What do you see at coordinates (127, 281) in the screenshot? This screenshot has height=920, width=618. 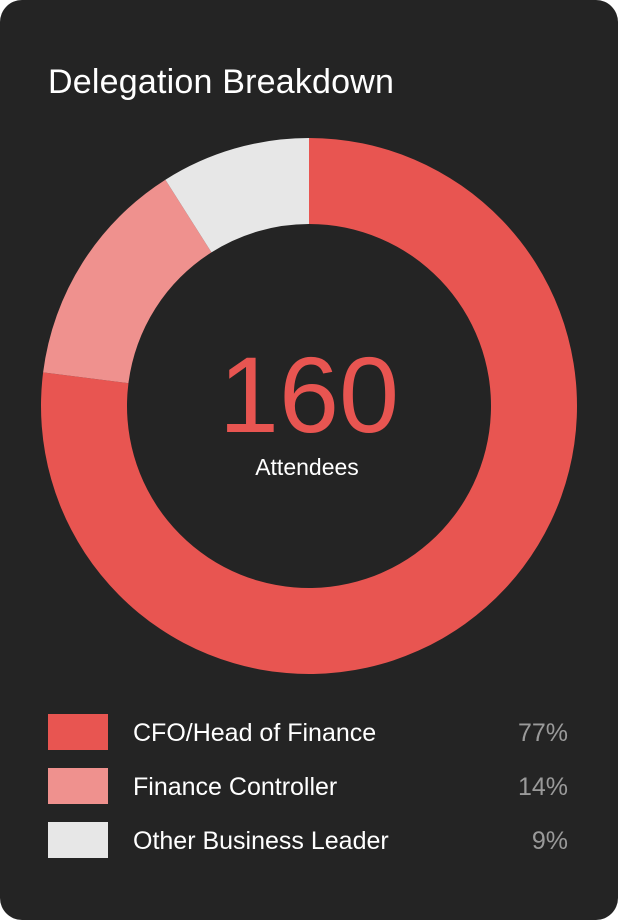 I see `donut-slice-finance-controller` at bounding box center [127, 281].